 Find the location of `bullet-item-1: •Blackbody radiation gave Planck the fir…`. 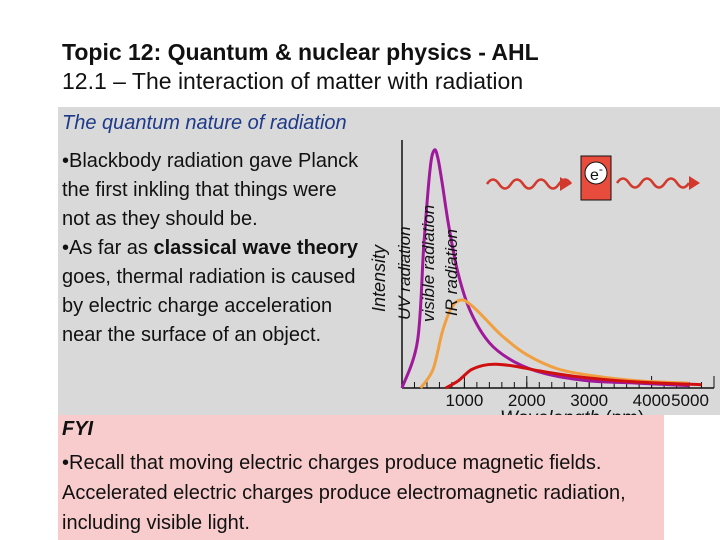

bullet-item-1: •Blackbody radiation gave Planck the fir… is located at coordinates (210, 190).